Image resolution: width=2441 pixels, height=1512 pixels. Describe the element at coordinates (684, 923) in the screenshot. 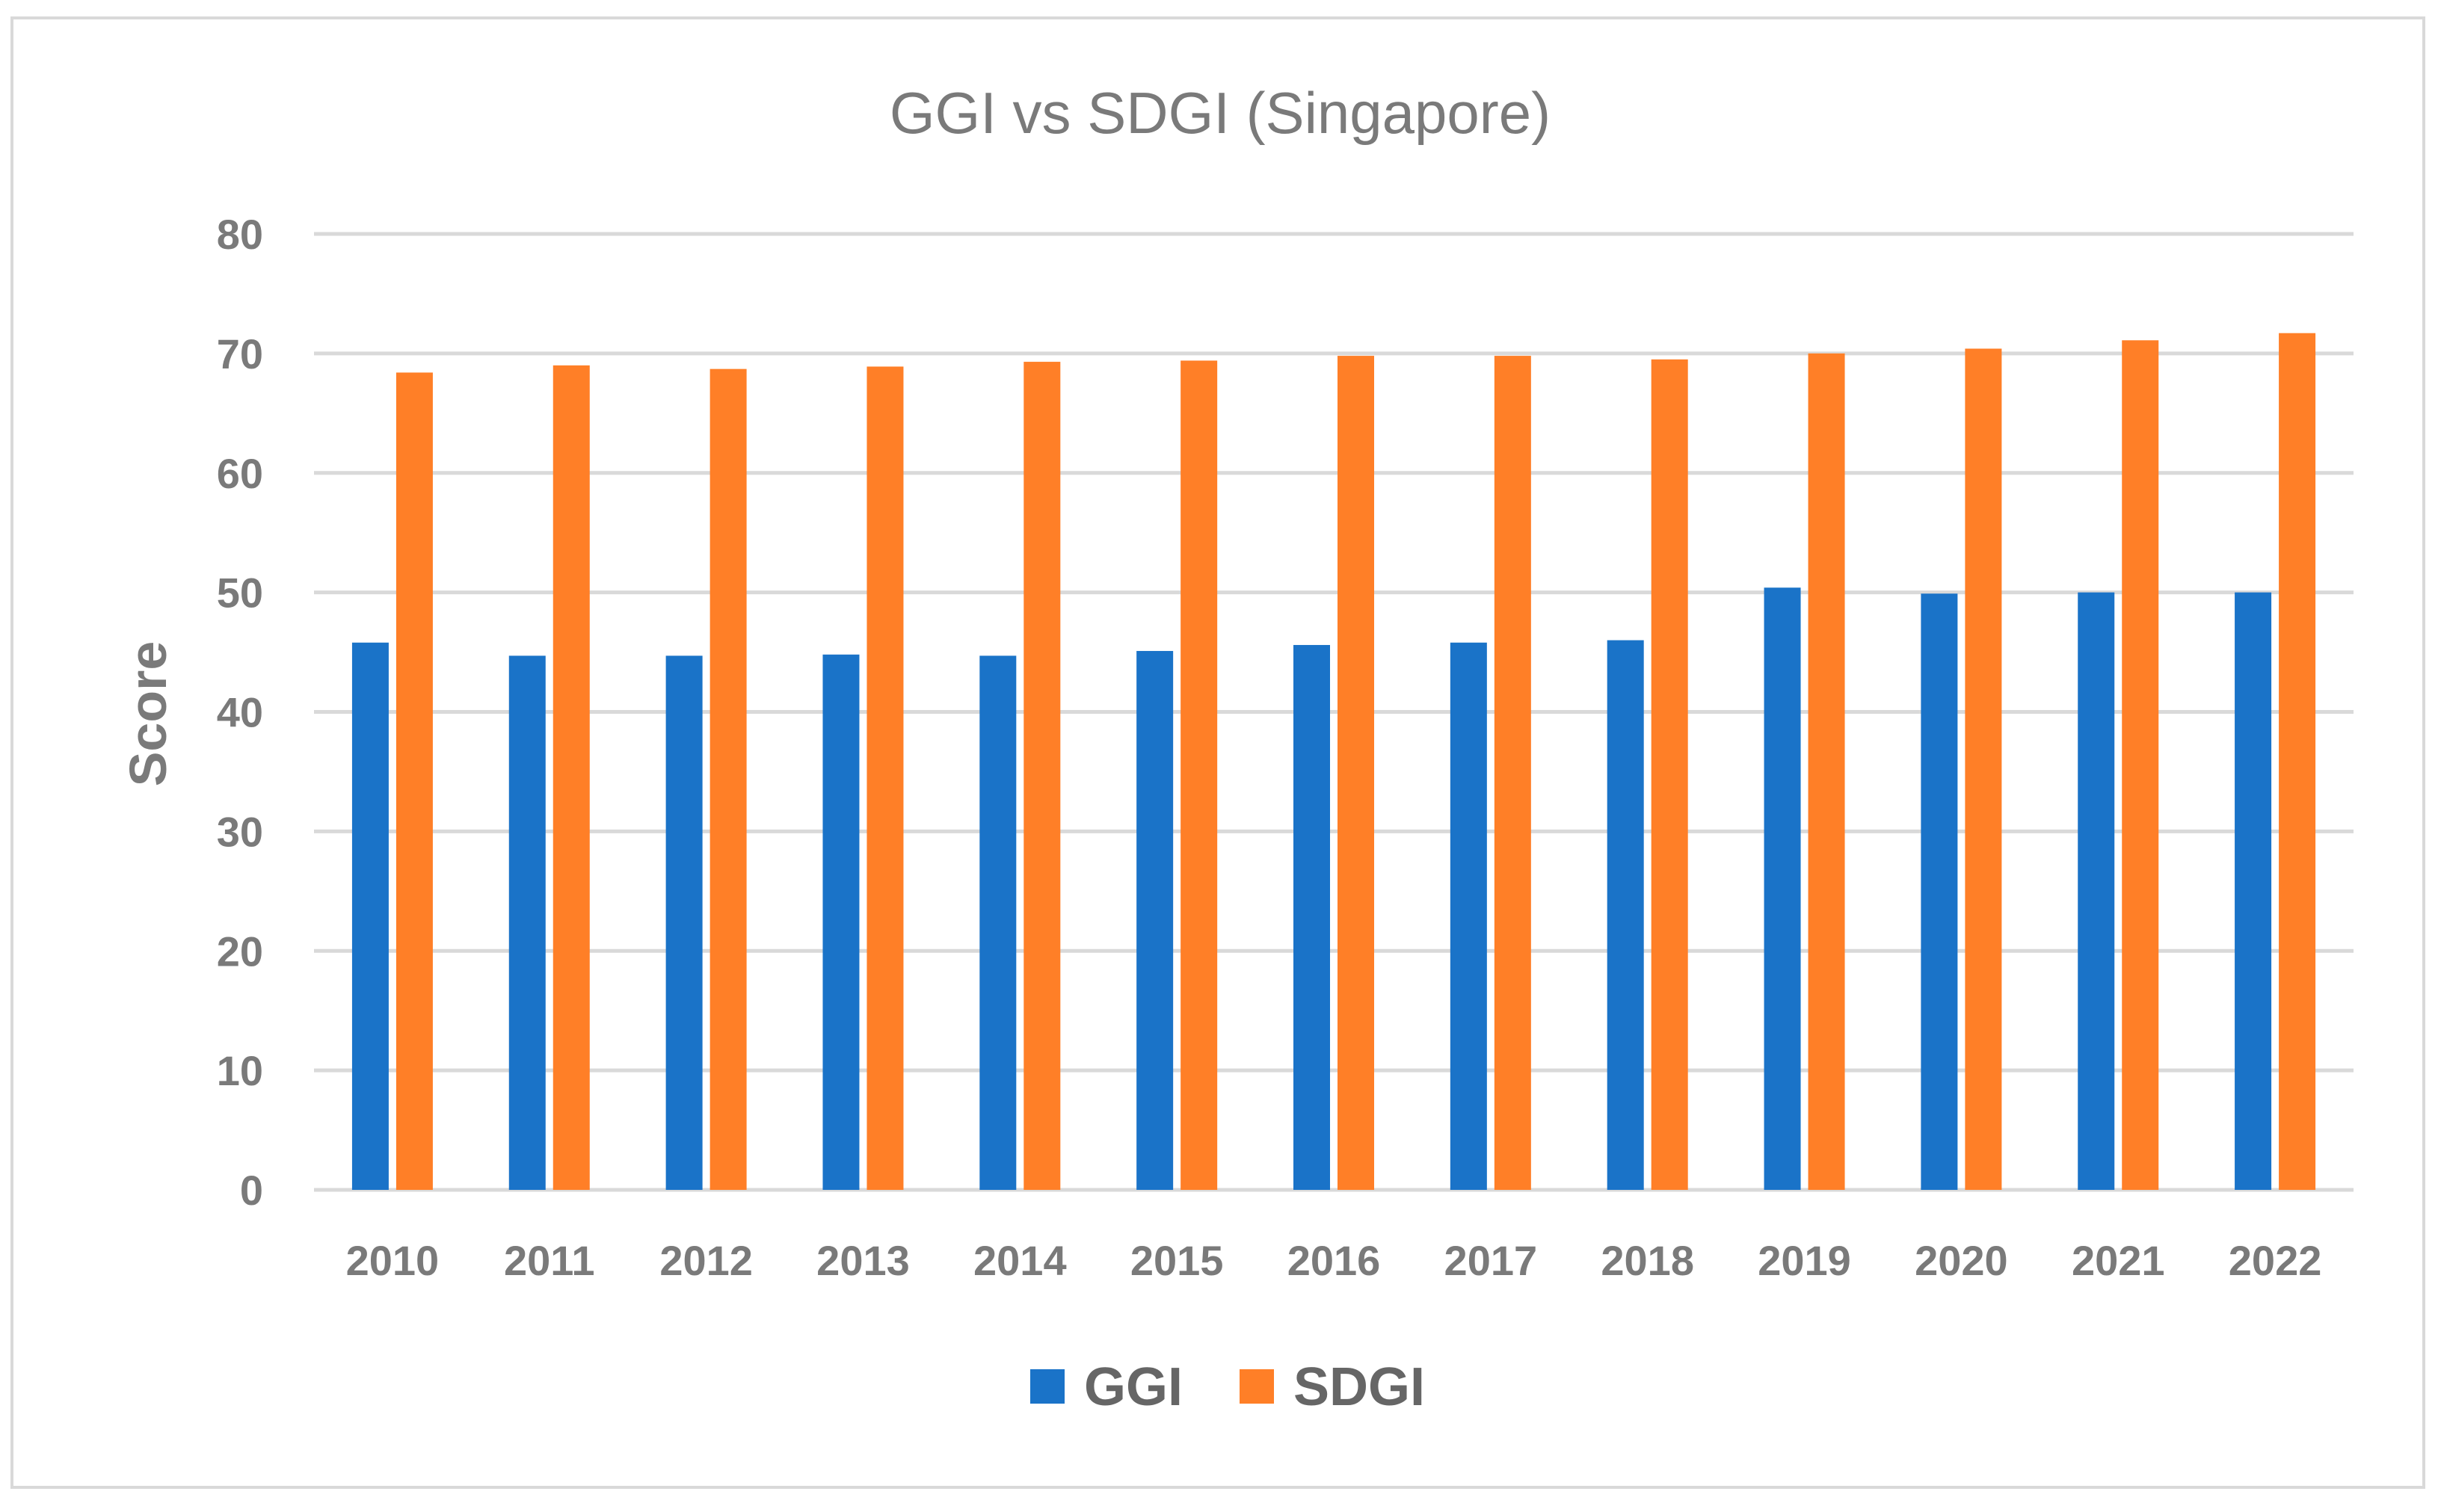

I see `bar-ggi-2012` at that location.